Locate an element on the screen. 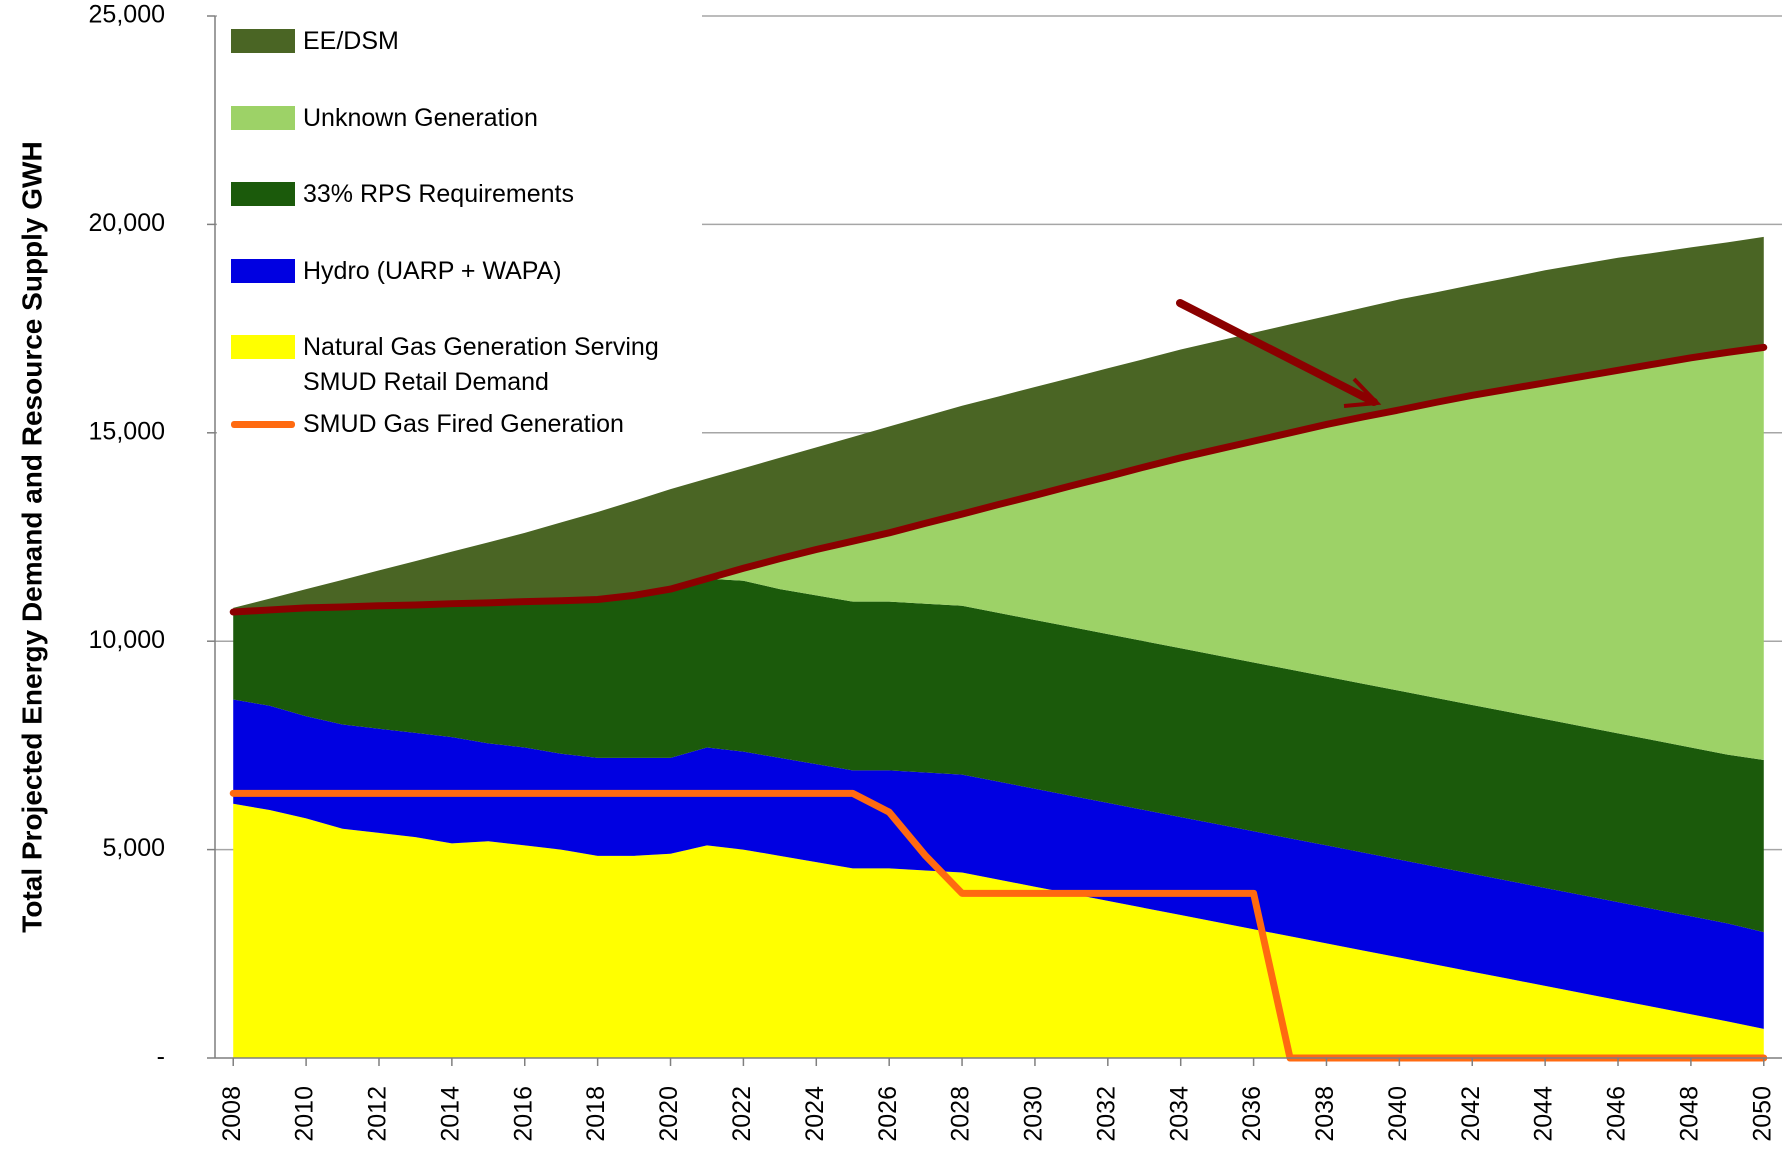  y-tick-label: 20,000 is located at coordinates (127, 223).